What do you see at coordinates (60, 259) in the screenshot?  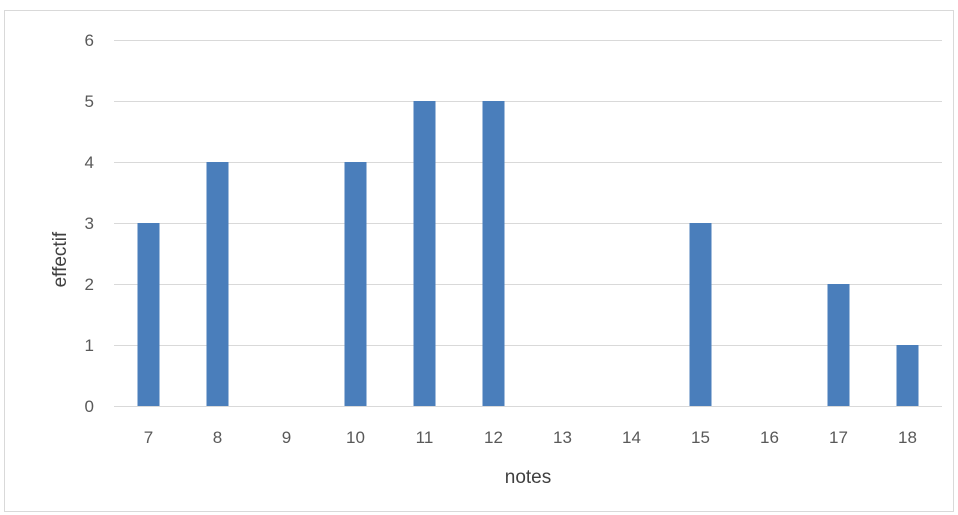 I see `y-axis-title: effectif` at bounding box center [60, 259].